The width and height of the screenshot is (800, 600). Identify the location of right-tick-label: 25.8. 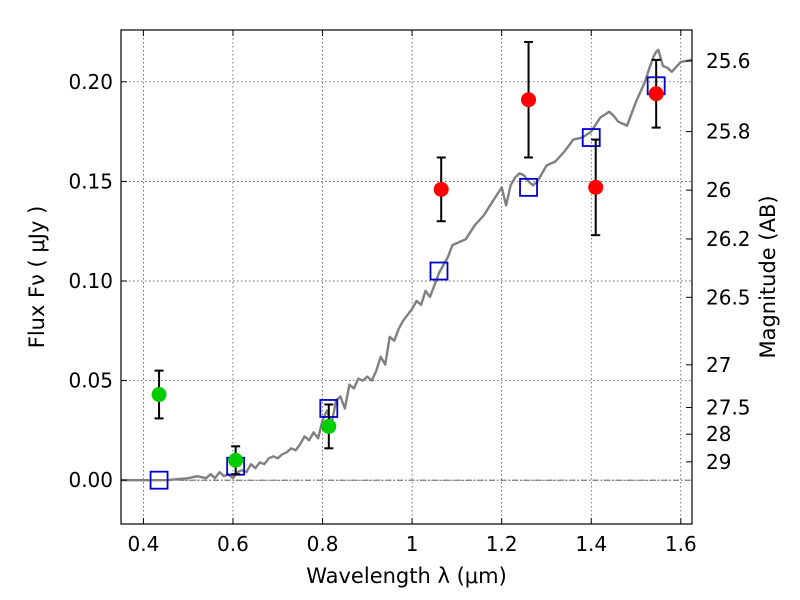
(728, 132).